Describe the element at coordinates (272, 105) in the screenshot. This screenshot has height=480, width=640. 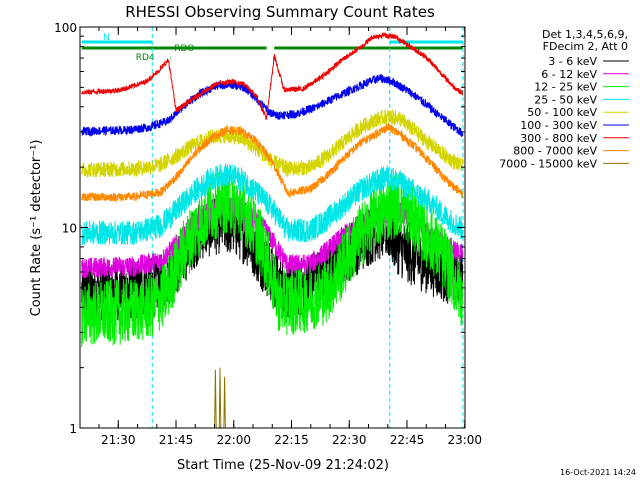
I see `series-100-300-kev-line` at that location.